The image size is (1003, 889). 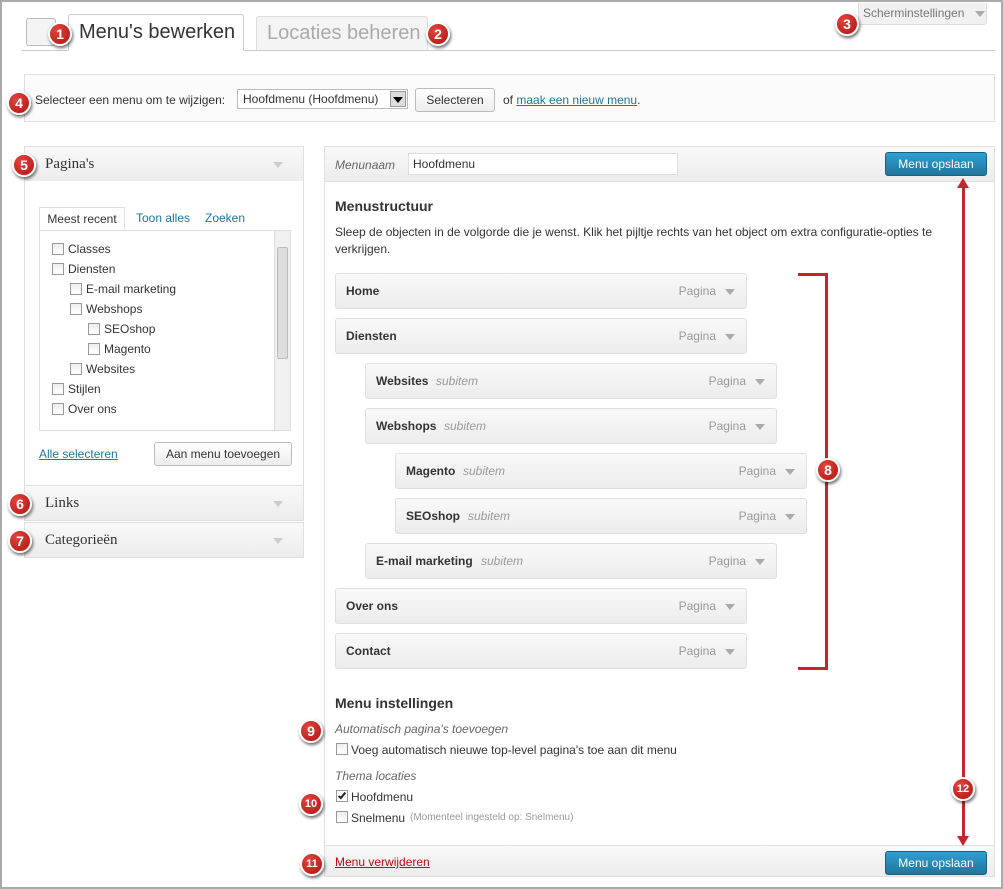 What do you see at coordinates (164, 164) in the screenshot?
I see `pages-header: Pagina's` at bounding box center [164, 164].